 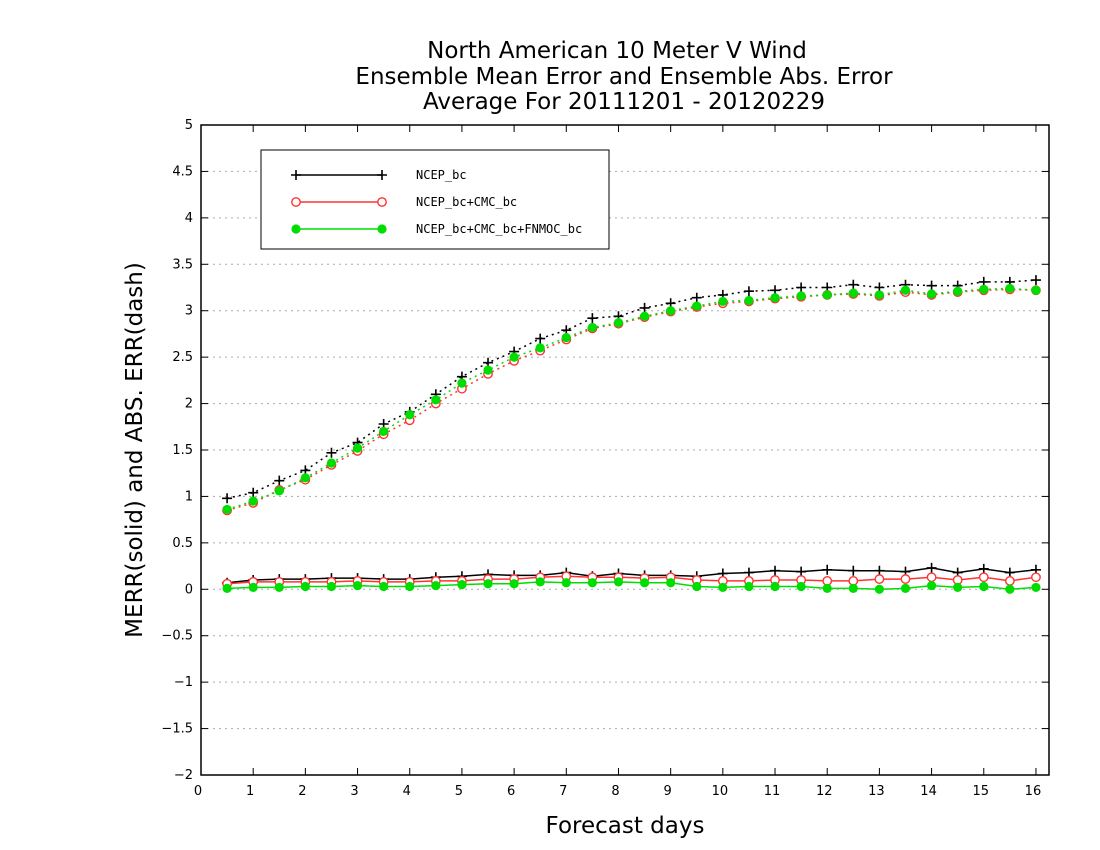 What do you see at coordinates (302, 791) in the screenshot?
I see `x-tick-label: 2` at bounding box center [302, 791].